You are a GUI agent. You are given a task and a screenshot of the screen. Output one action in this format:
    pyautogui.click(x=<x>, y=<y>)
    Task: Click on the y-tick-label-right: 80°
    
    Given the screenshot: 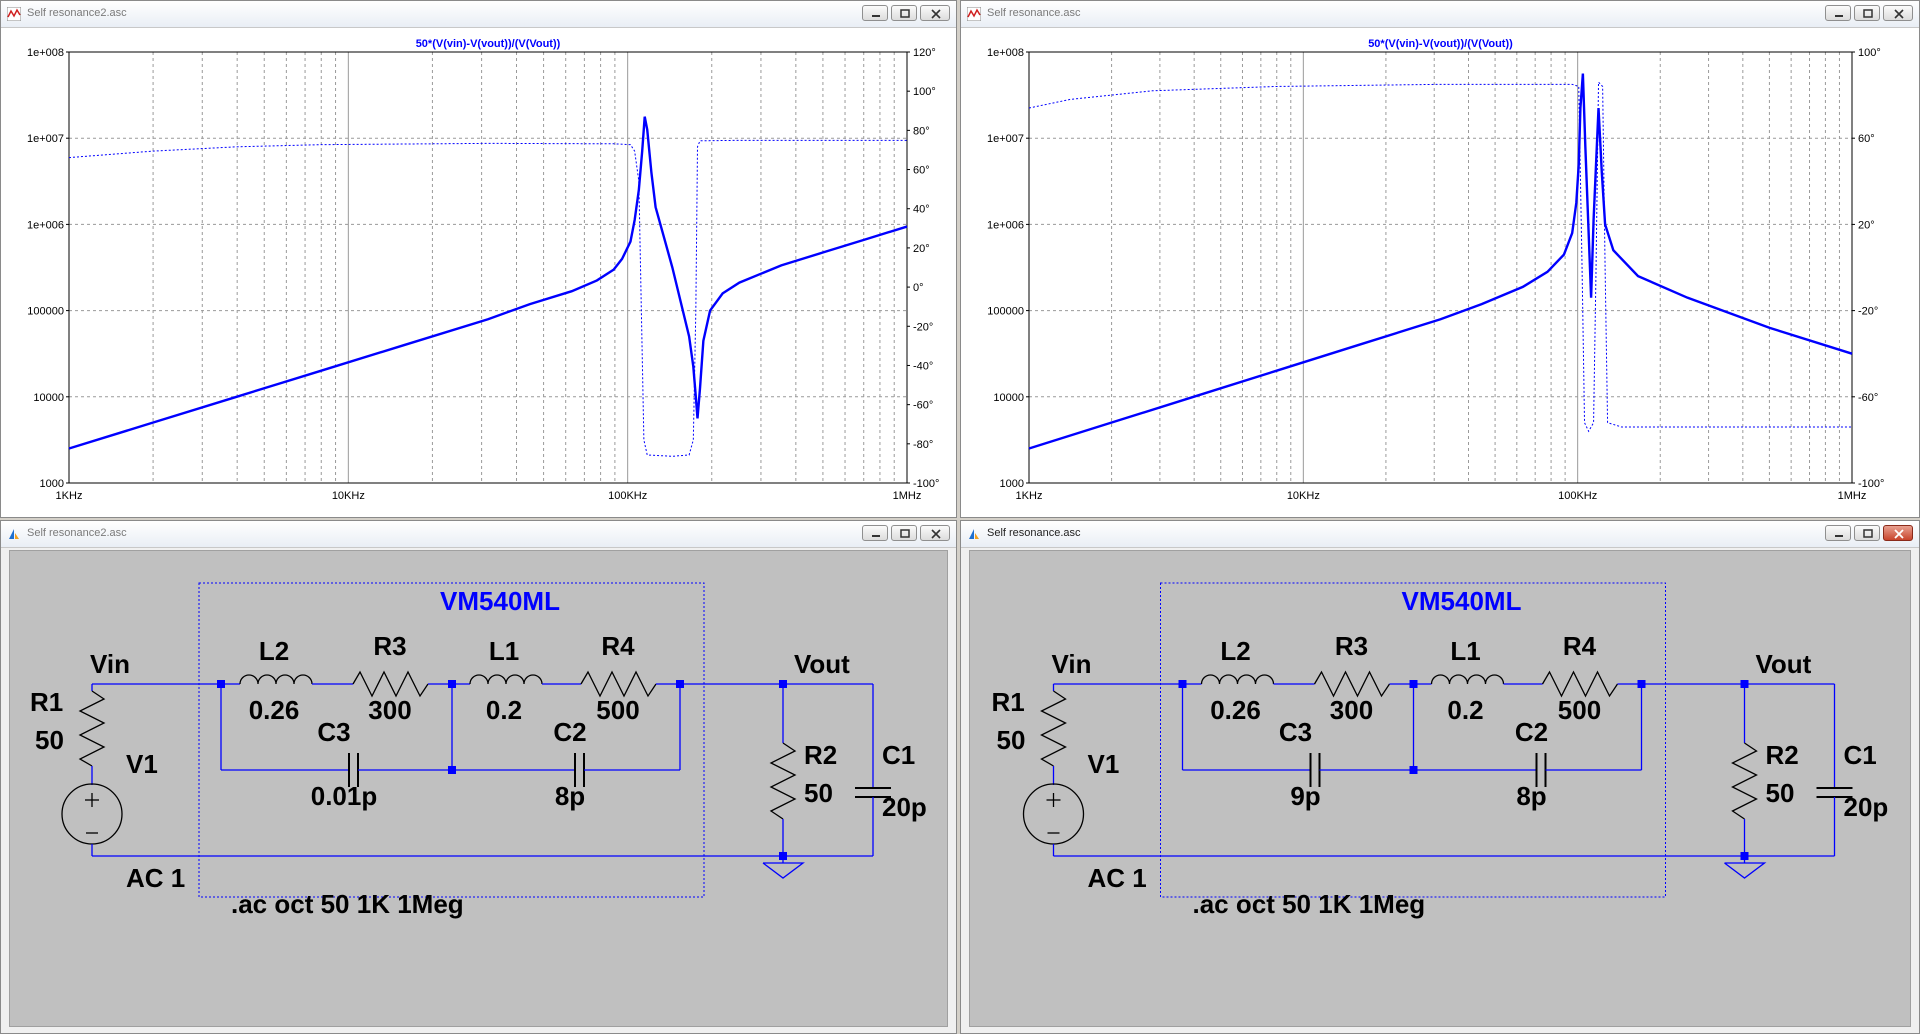 What is the action you would take?
    pyautogui.click(x=921, y=131)
    